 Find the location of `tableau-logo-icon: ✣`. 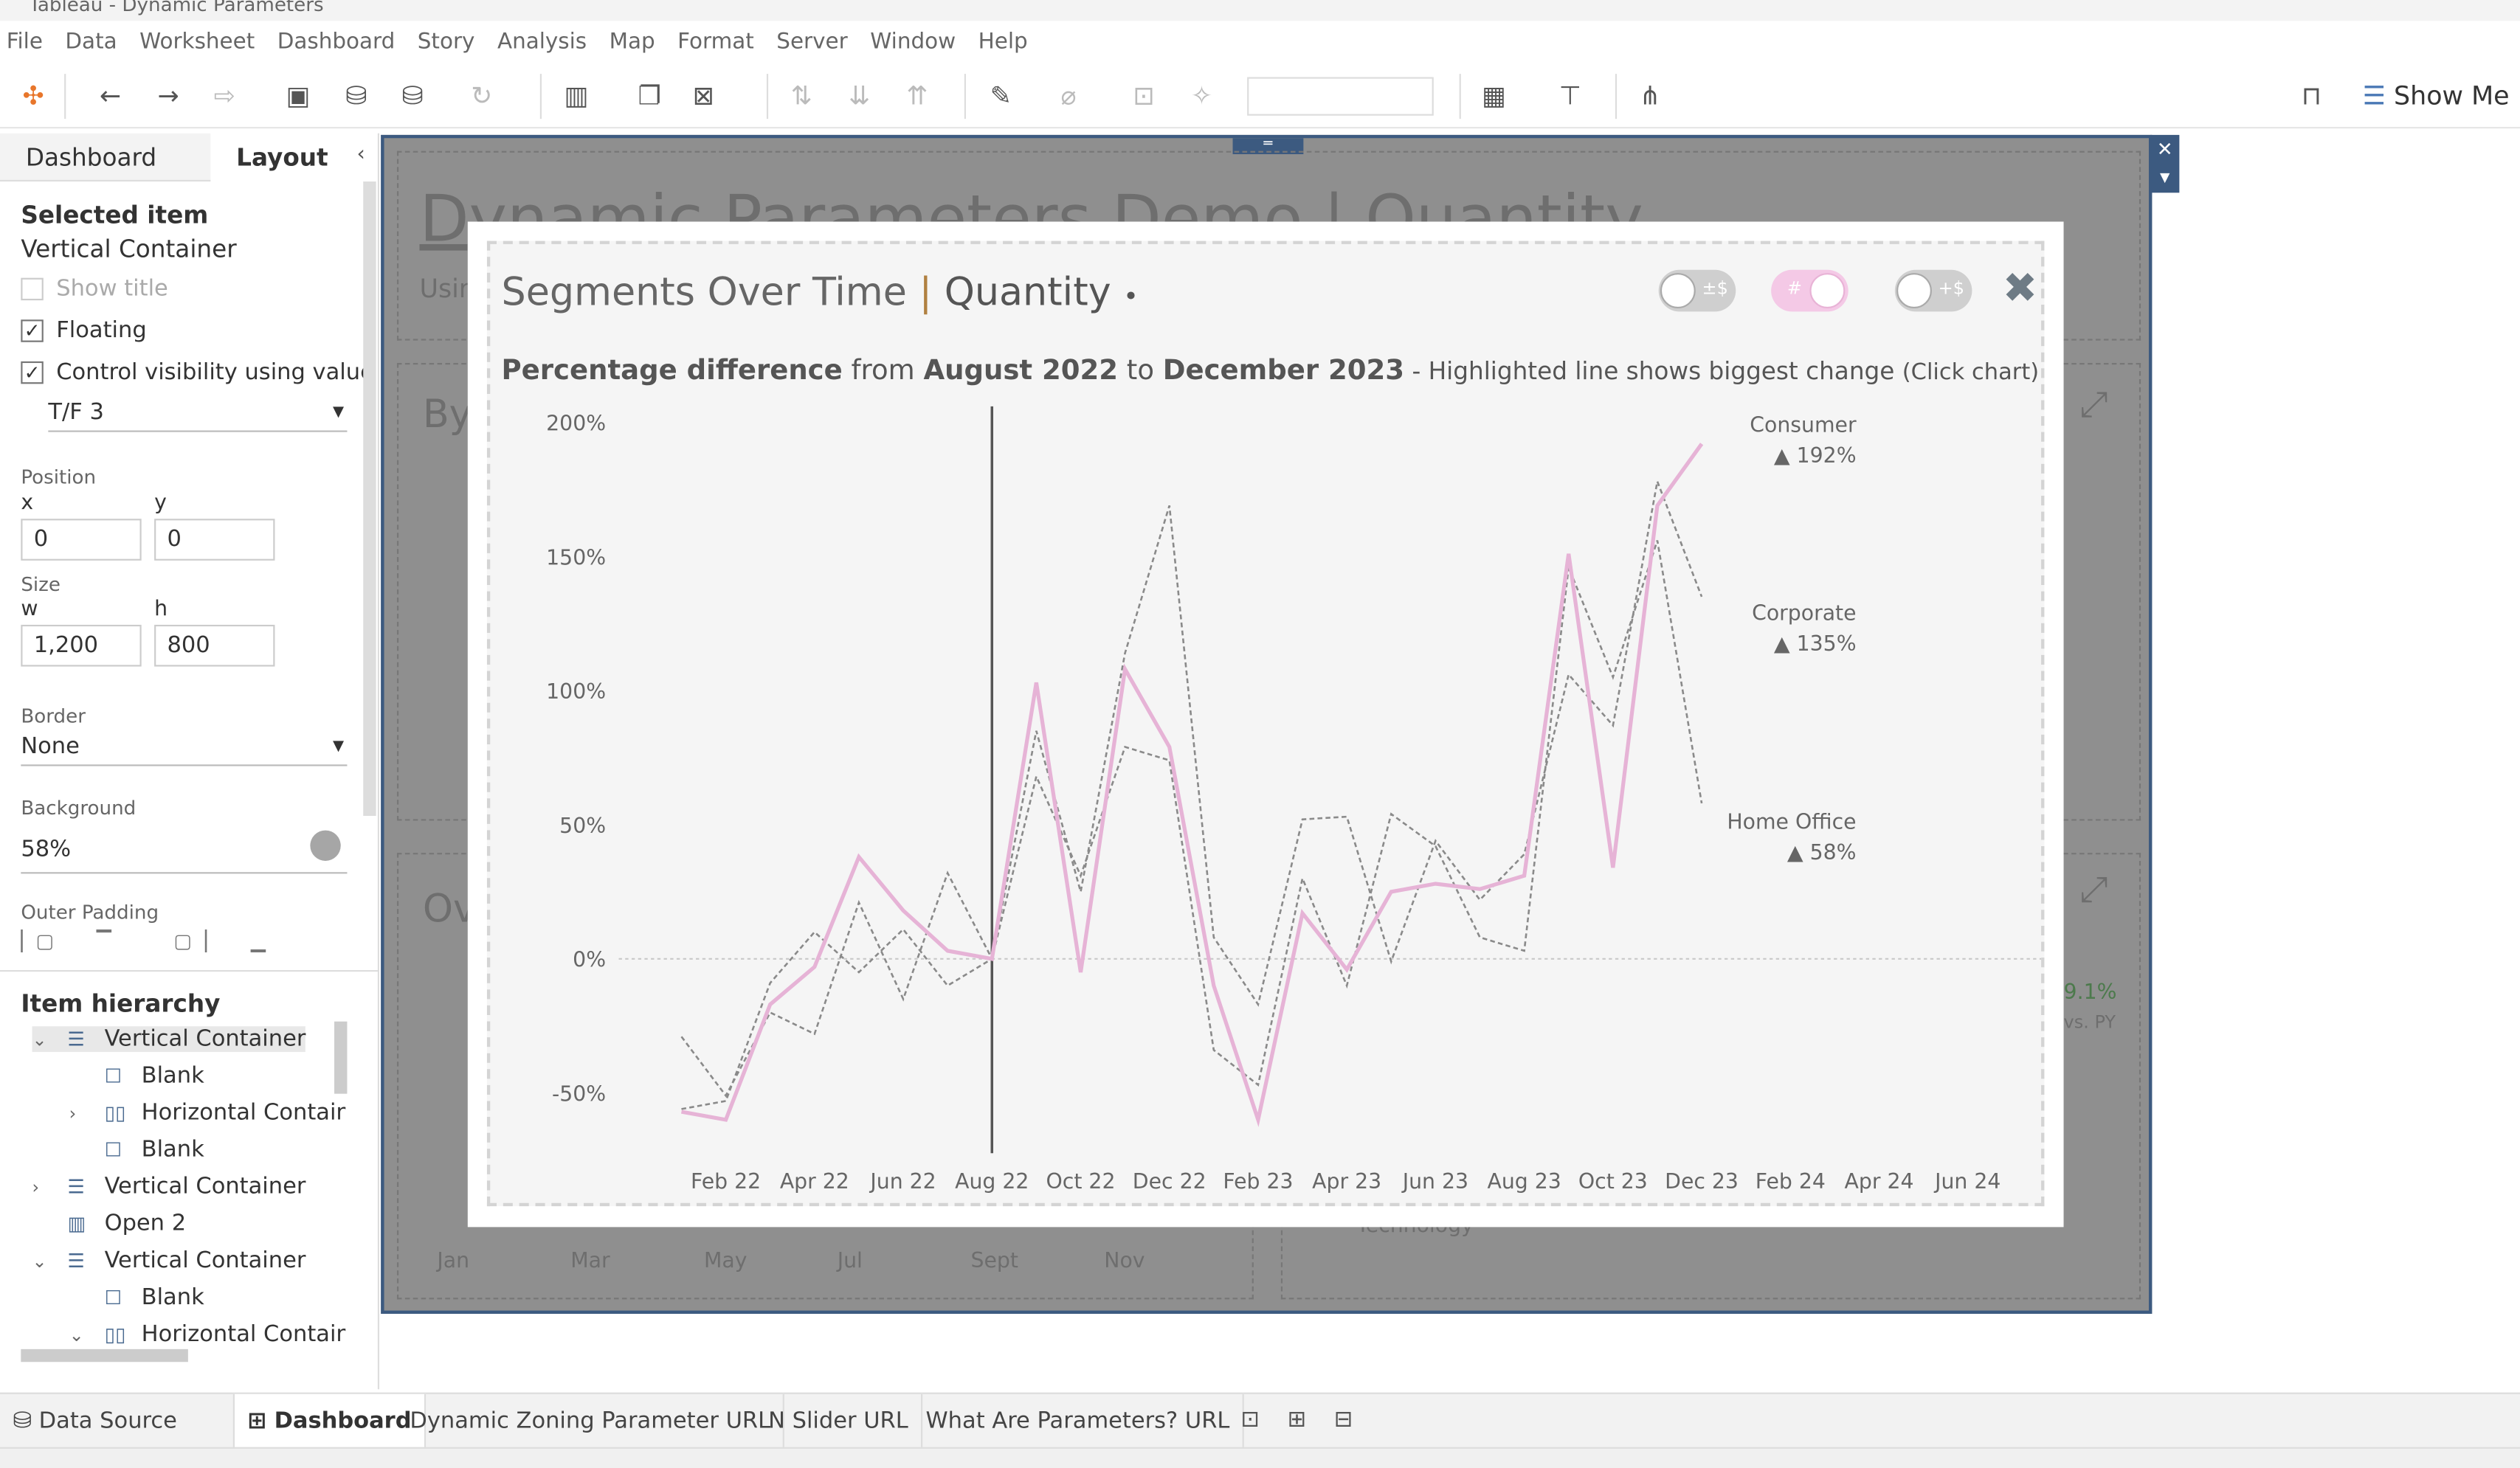

tableau-logo-icon: ✣ is located at coordinates (33, 95).